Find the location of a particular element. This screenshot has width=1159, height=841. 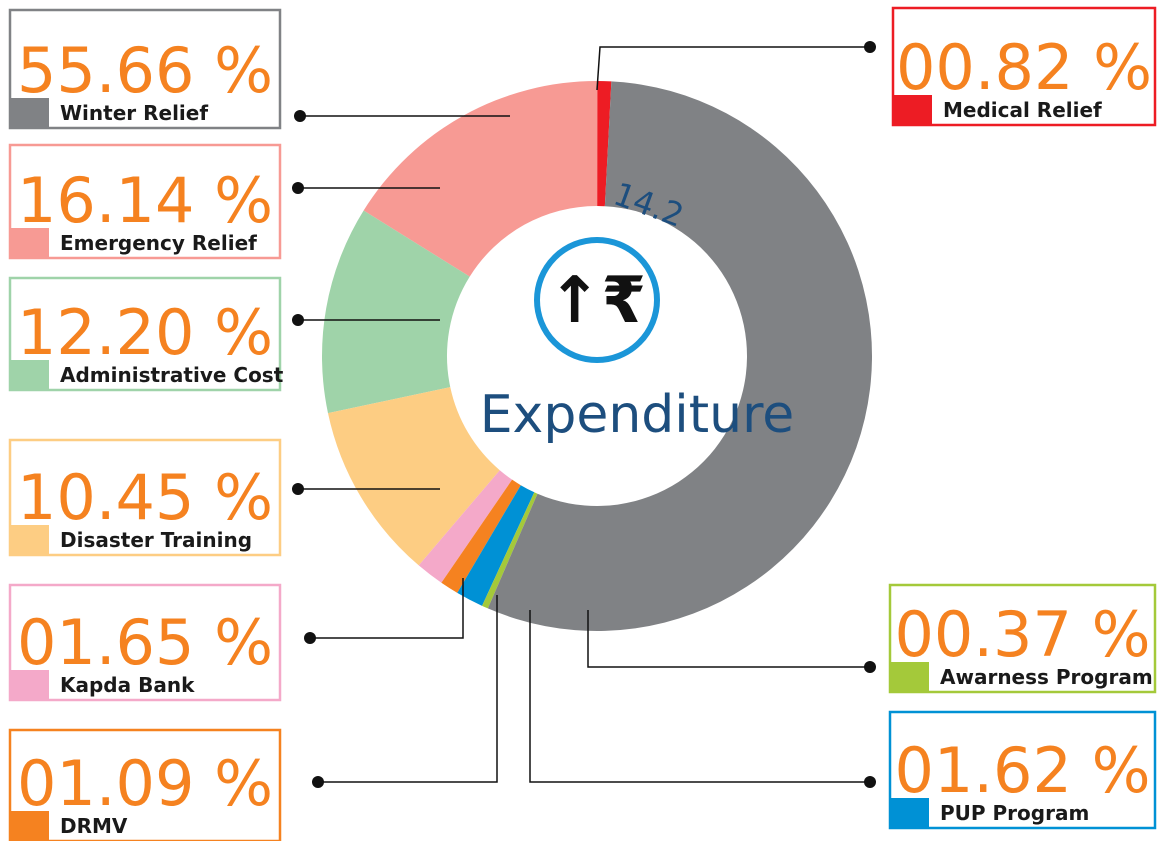

value-label: 01.62 % is located at coordinates (1022, 770).